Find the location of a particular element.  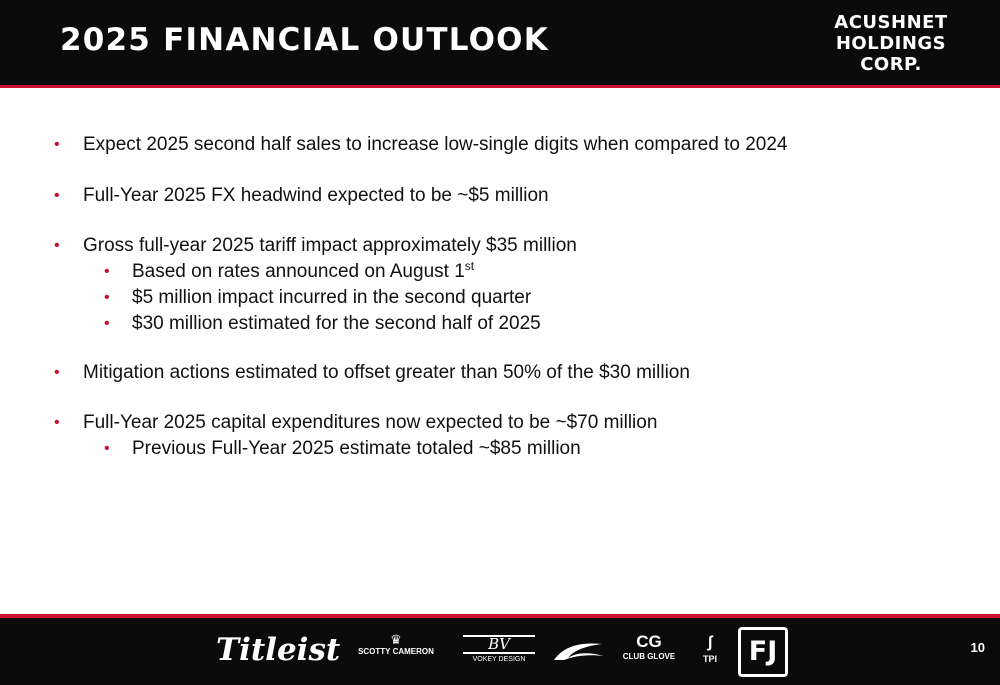

club-glove-mark: CG is located at coordinates (649, 641).